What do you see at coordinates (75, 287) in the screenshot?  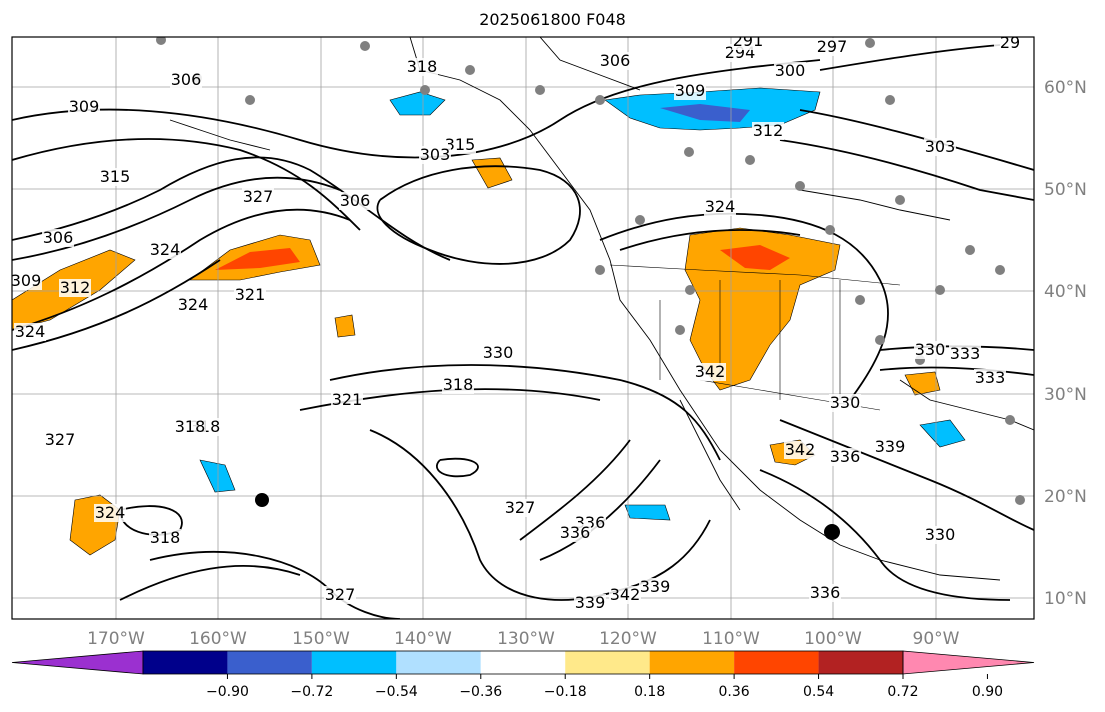 I see `contour-label: 312` at bounding box center [75, 287].